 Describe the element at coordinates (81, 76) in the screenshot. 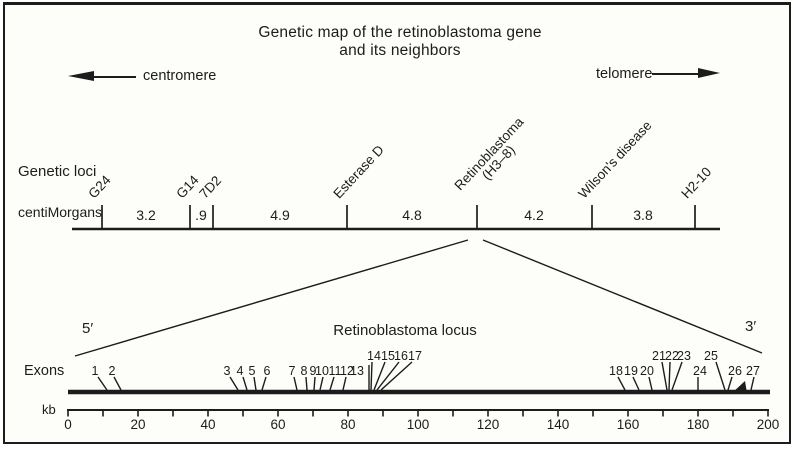

I see `centromere-arrow-icon` at that location.